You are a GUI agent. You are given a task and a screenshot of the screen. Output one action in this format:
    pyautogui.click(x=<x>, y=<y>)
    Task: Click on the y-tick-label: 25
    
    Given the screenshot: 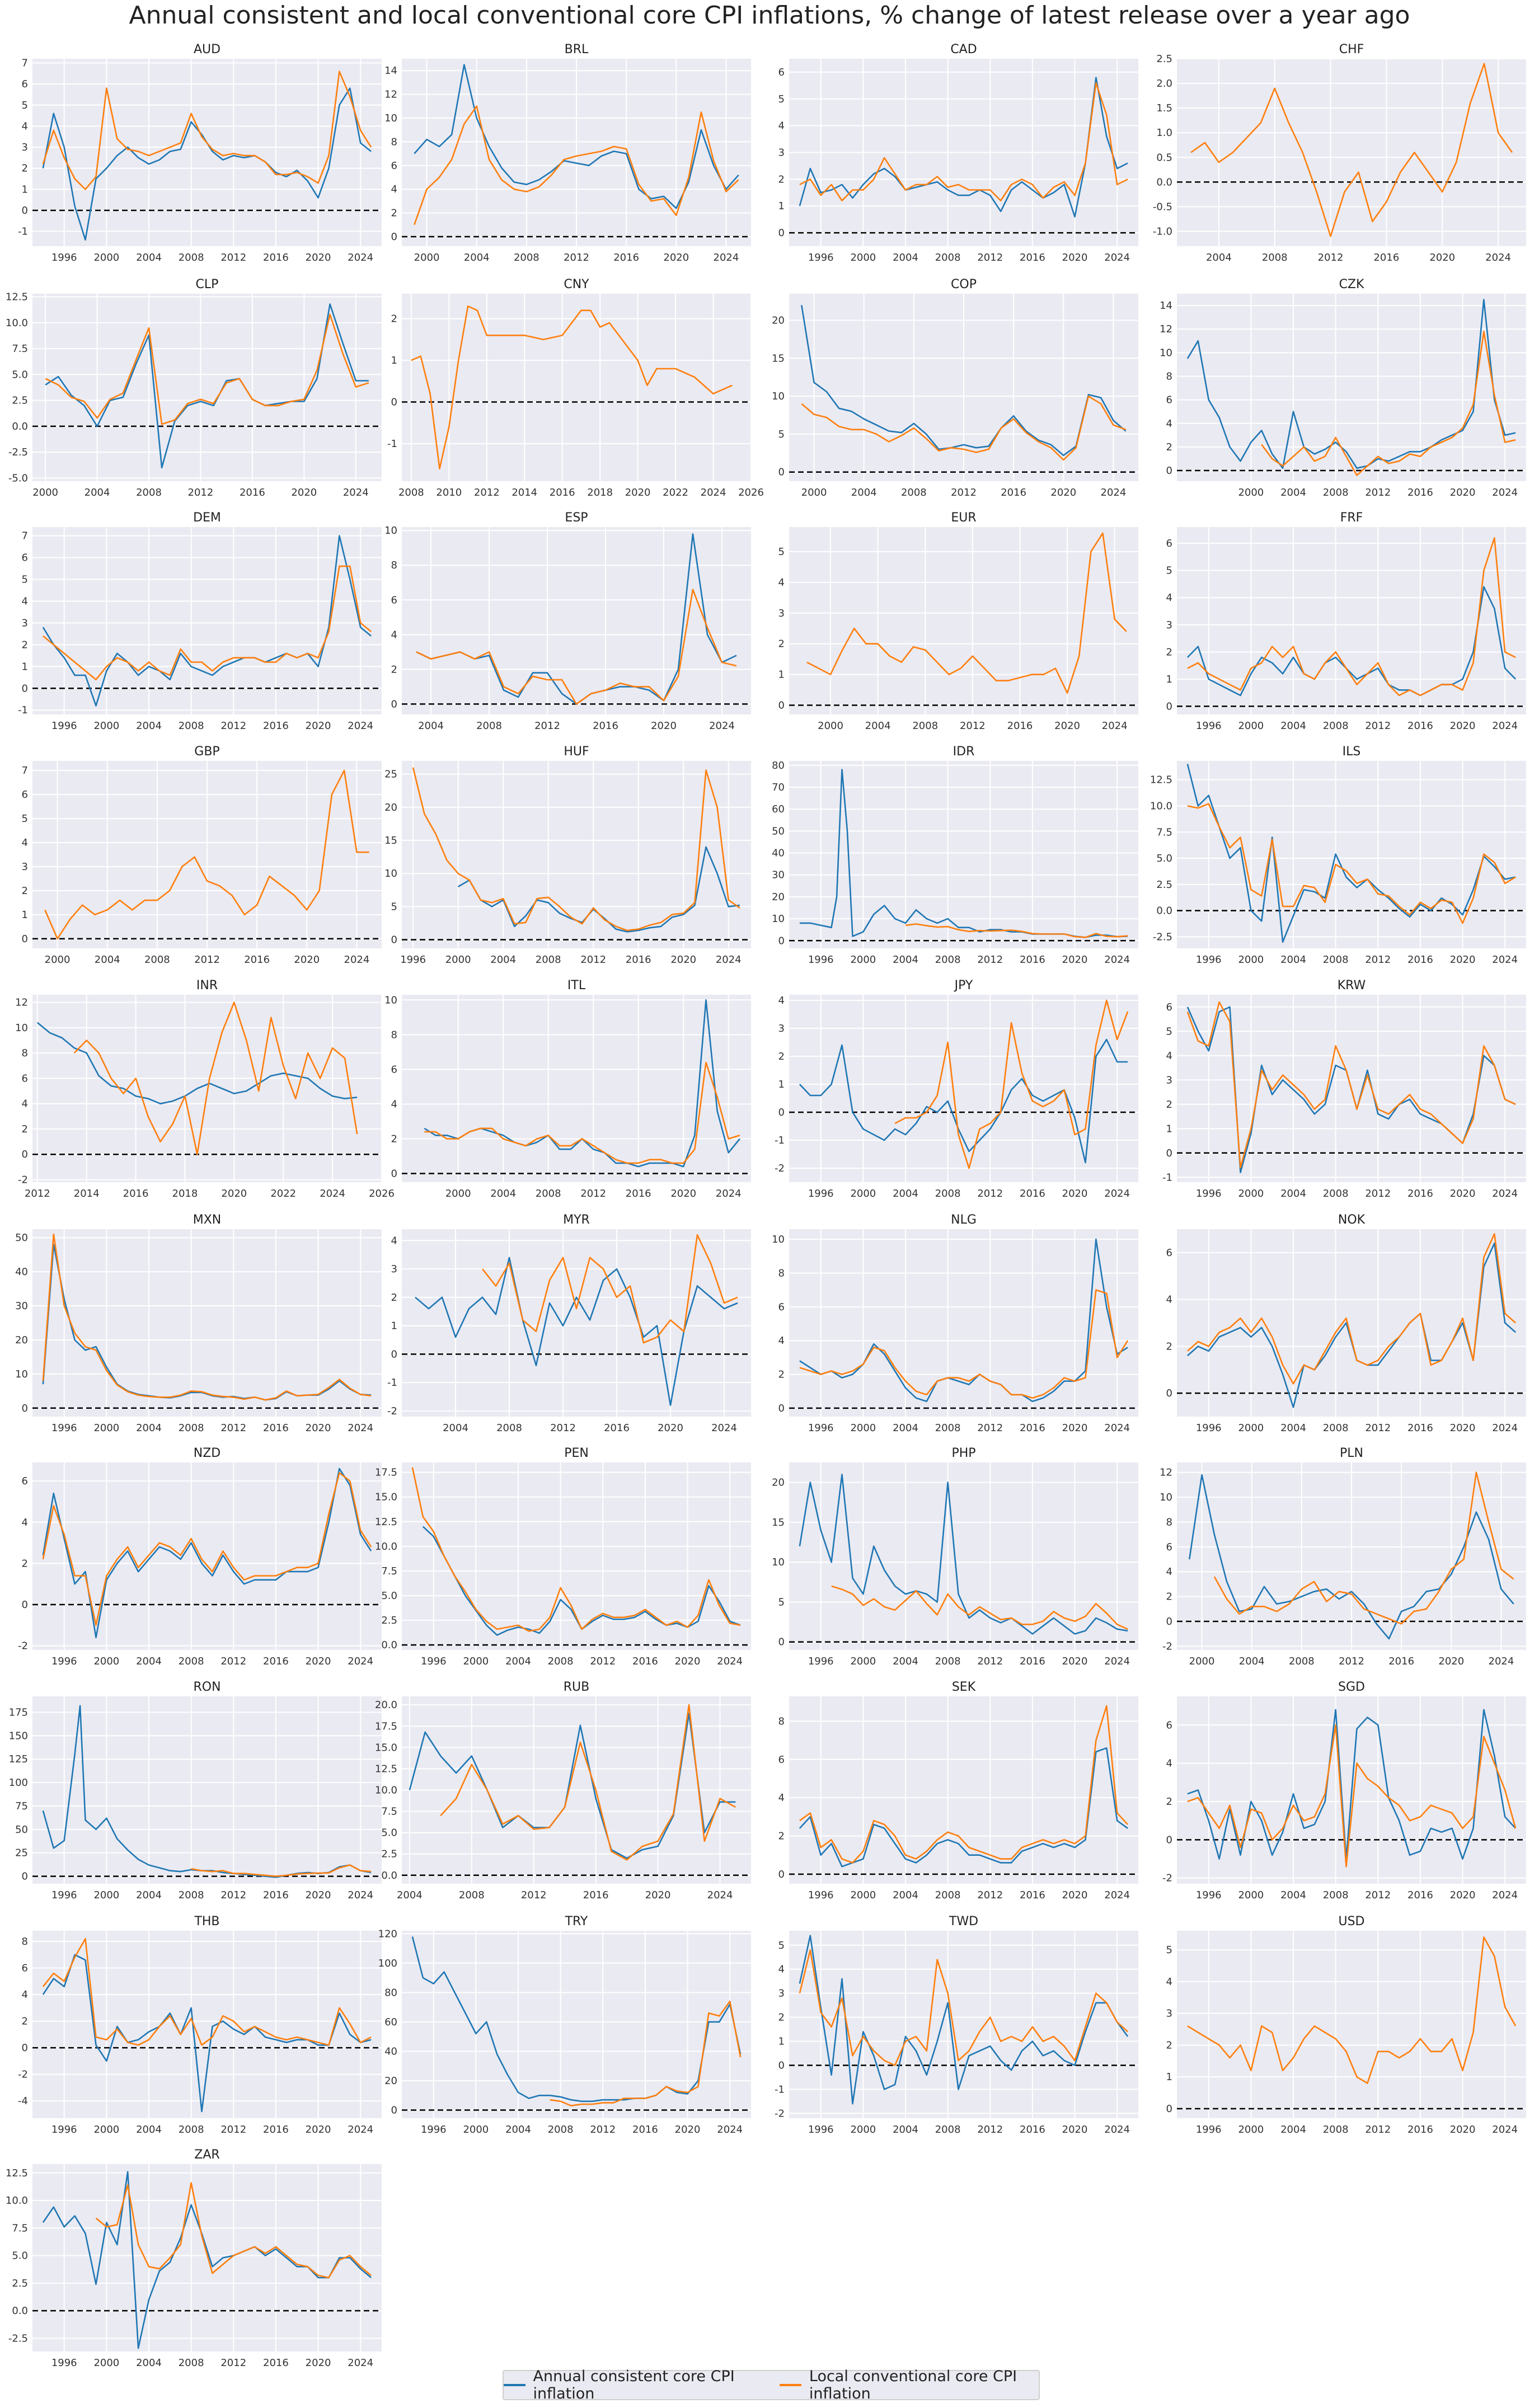 What is the action you would take?
    pyautogui.click(x=21, y=1853)
    